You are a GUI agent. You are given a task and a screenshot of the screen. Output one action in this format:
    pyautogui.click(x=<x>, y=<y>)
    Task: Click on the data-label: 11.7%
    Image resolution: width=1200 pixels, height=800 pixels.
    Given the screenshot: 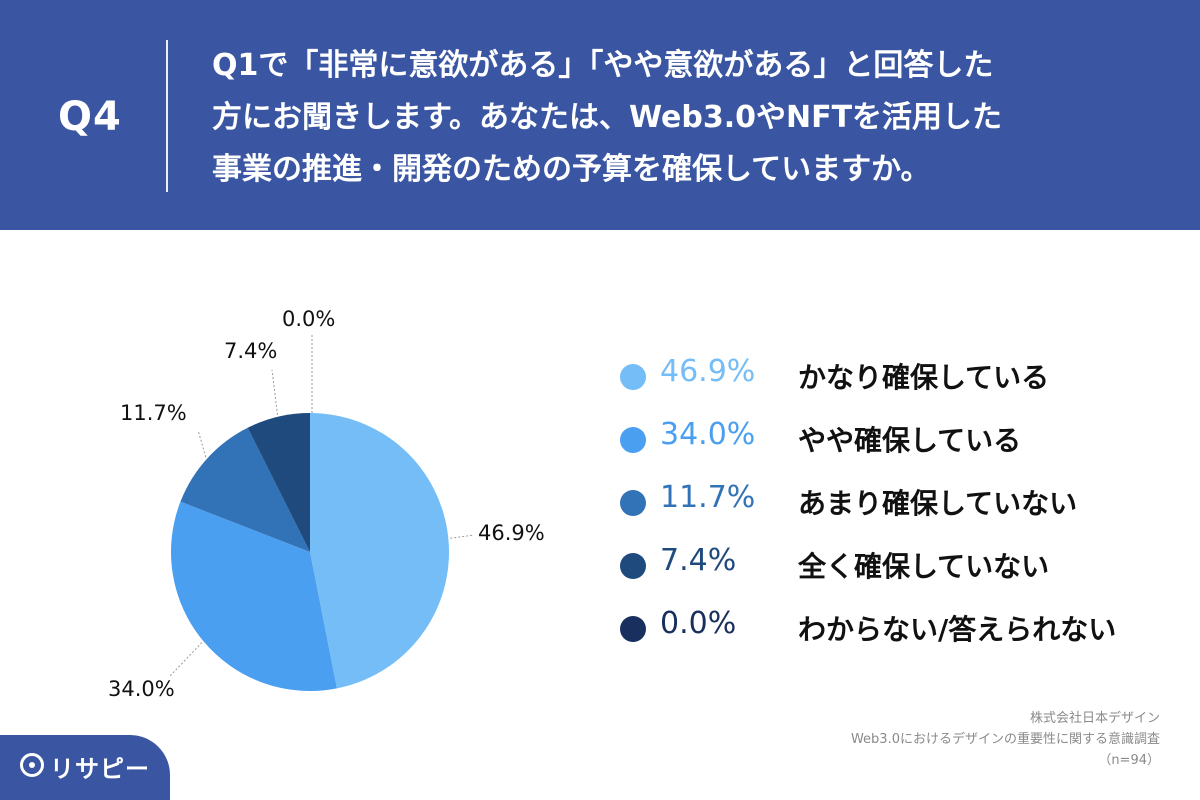 What is the action you would take?
    pyautogui.click(x=153, y=413)
    